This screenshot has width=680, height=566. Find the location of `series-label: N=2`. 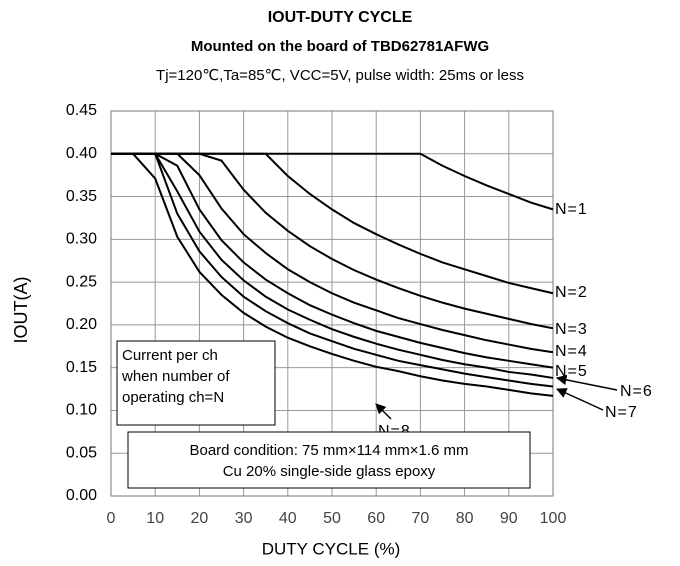

series-label: N=2 is located at coordinates (571, 292).